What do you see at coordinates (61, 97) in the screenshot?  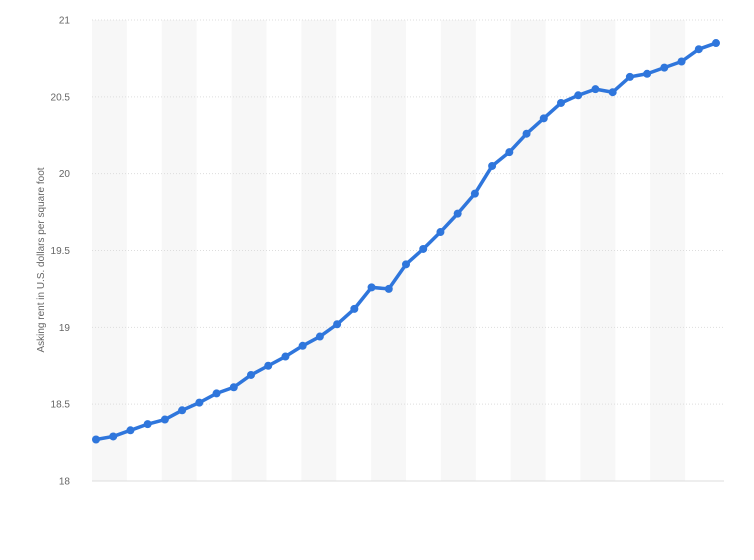 I see `y-tick-label: 20.5` at bounding box center [61, 97].